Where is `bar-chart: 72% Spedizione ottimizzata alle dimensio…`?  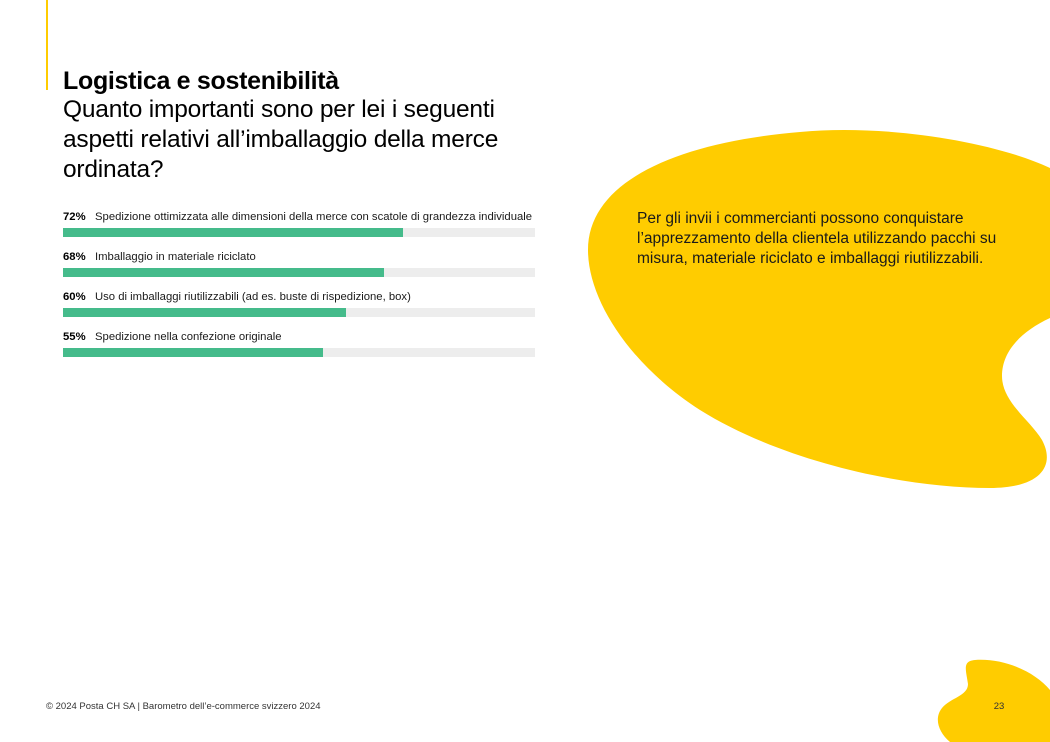 bar-chart: 72% Spedizione ottimizzata alle dimensio… is located at coordinates (299, 289).